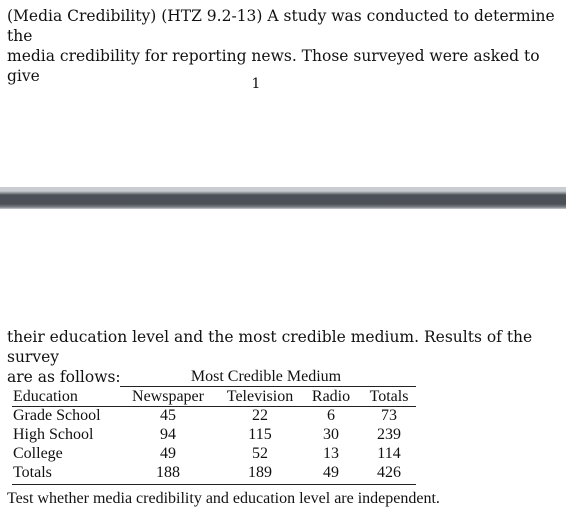  What do you see at coordinates (260, 453) in the screenshot?
I see `cell-value: 52` at bounding box center [260, 453].